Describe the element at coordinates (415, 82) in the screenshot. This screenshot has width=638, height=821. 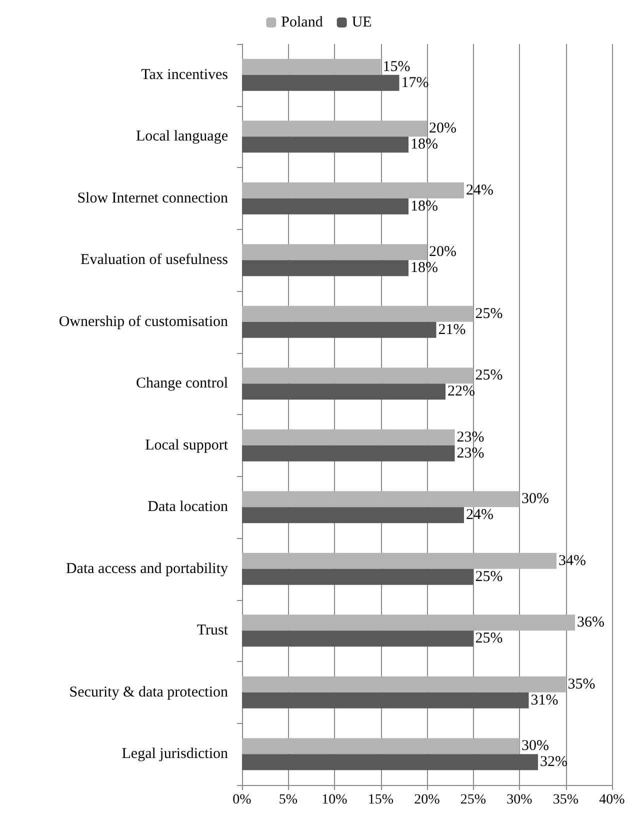
I see `data-label: 17%` at that location.